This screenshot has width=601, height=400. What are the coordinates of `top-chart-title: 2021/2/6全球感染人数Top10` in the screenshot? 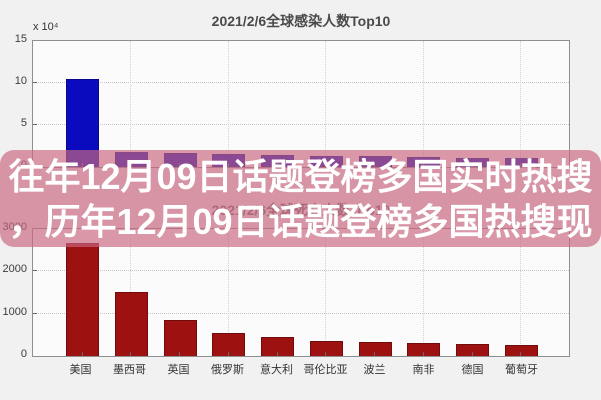 It's located at (301, 21).